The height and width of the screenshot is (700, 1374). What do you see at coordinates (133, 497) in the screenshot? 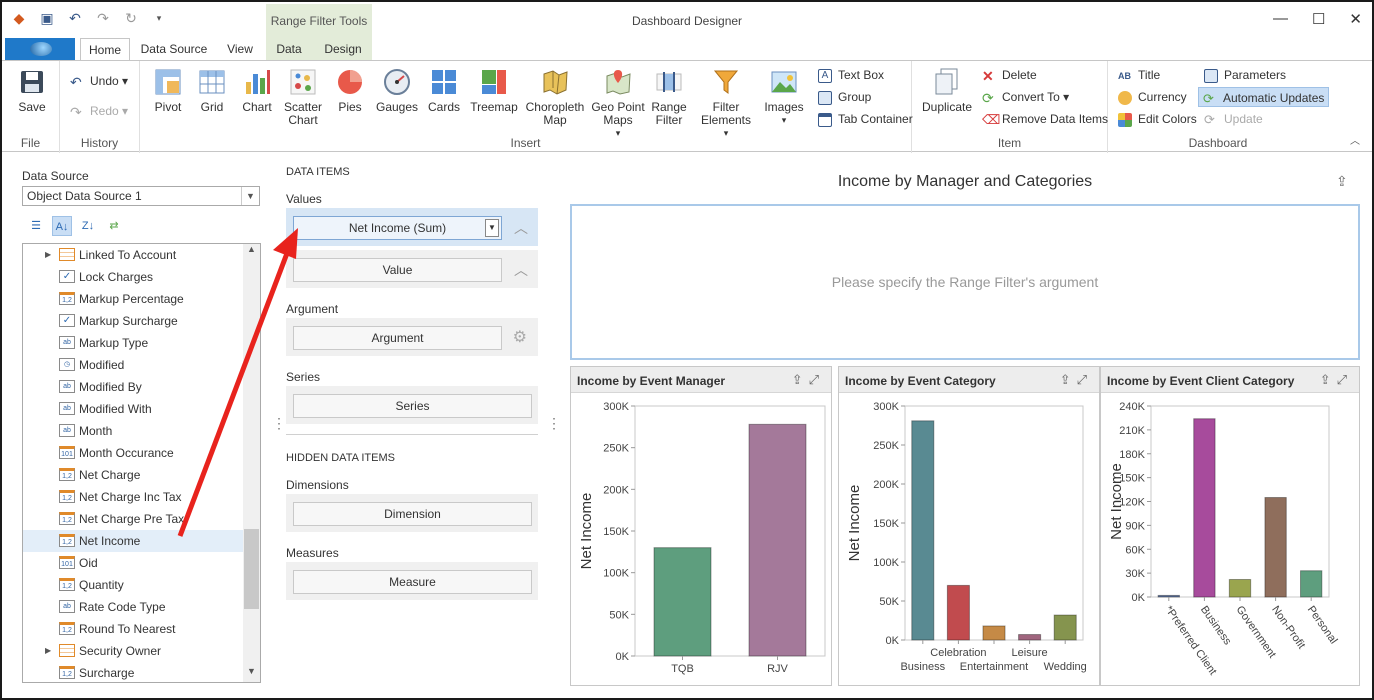
I see `field-item: 1,2 Net Charge Inc Tax` at bounding box center [133, 497].